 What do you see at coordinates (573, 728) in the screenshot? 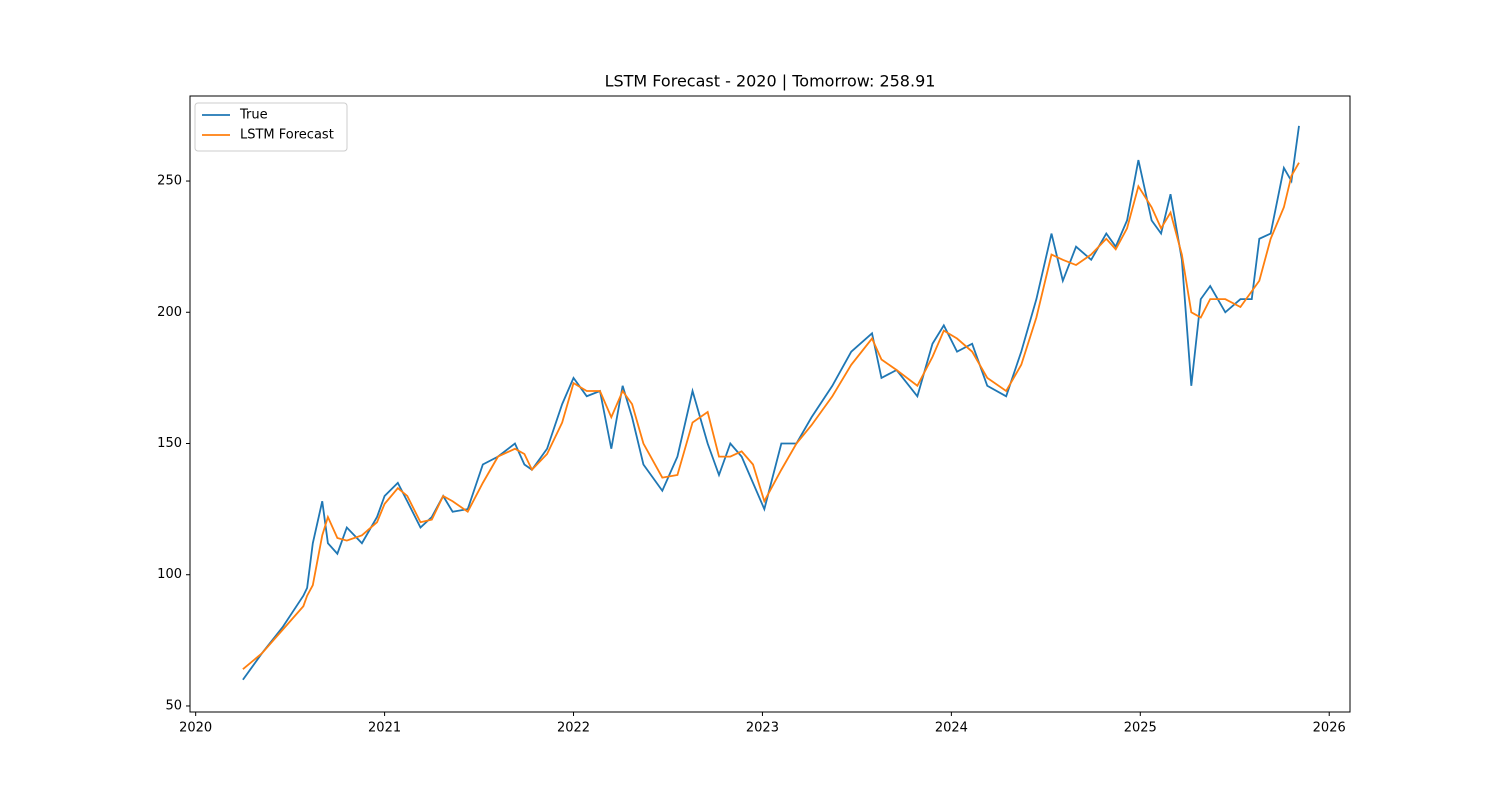
I see `x-tick-label: 2022` at bounding box center [573, 728].